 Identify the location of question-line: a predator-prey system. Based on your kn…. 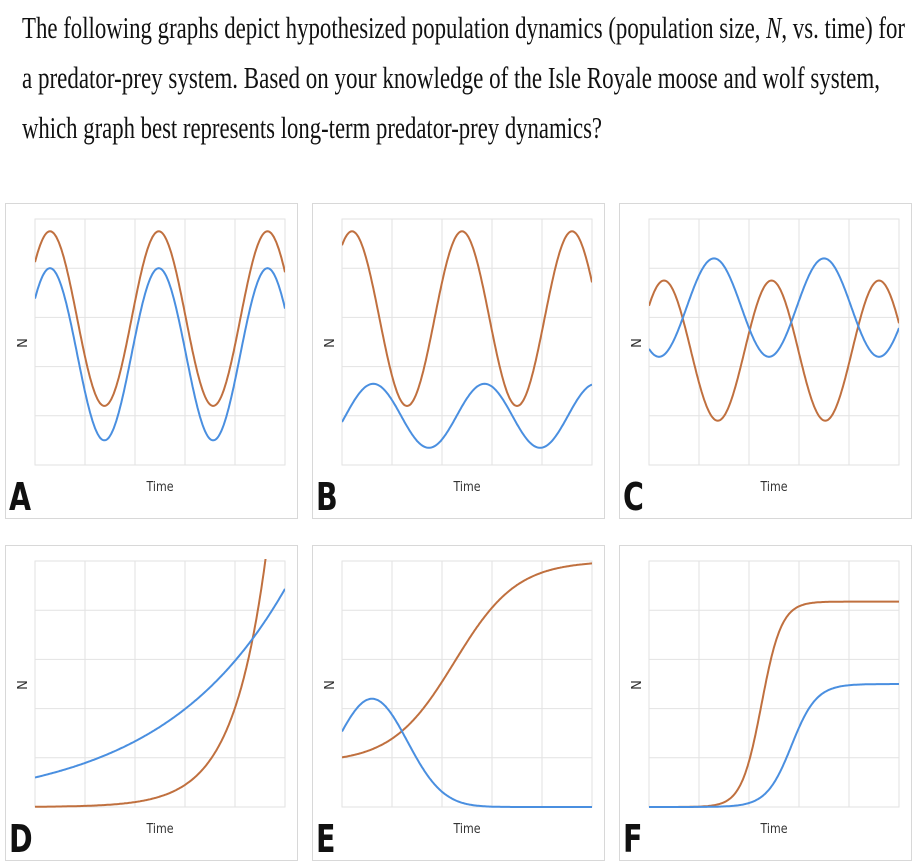
(451, 77).